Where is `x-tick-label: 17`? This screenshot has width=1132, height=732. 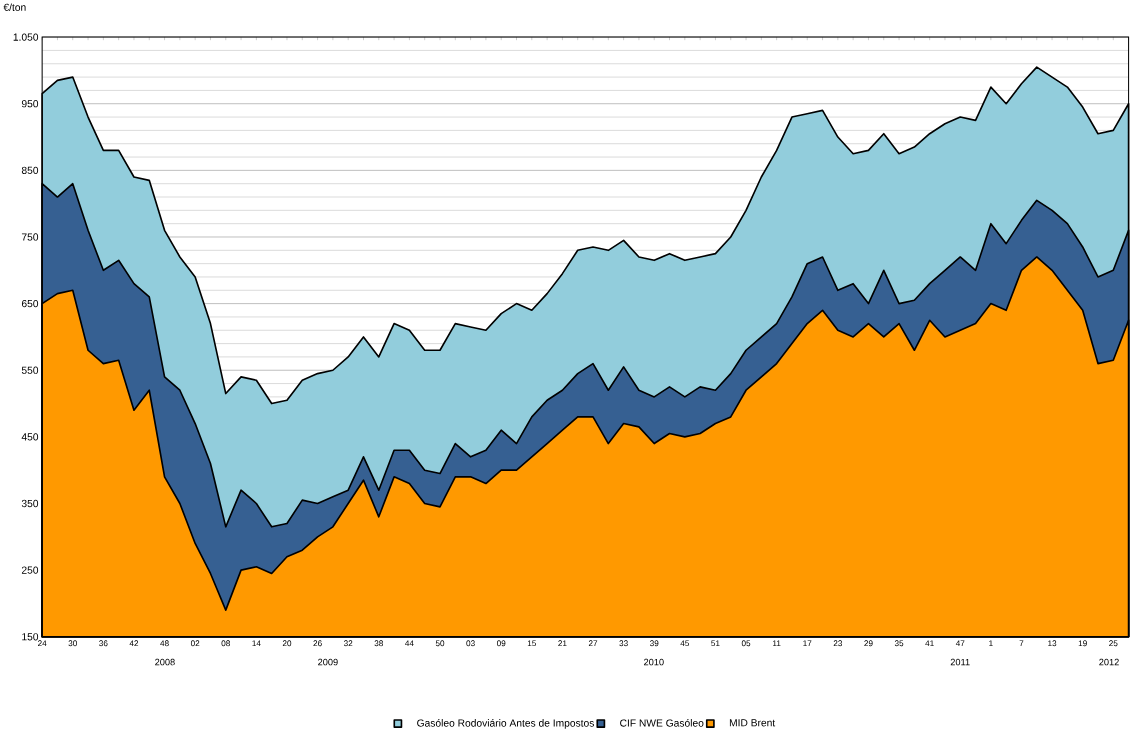 x-tick-label: 17 is located at coordinates (807, 643).